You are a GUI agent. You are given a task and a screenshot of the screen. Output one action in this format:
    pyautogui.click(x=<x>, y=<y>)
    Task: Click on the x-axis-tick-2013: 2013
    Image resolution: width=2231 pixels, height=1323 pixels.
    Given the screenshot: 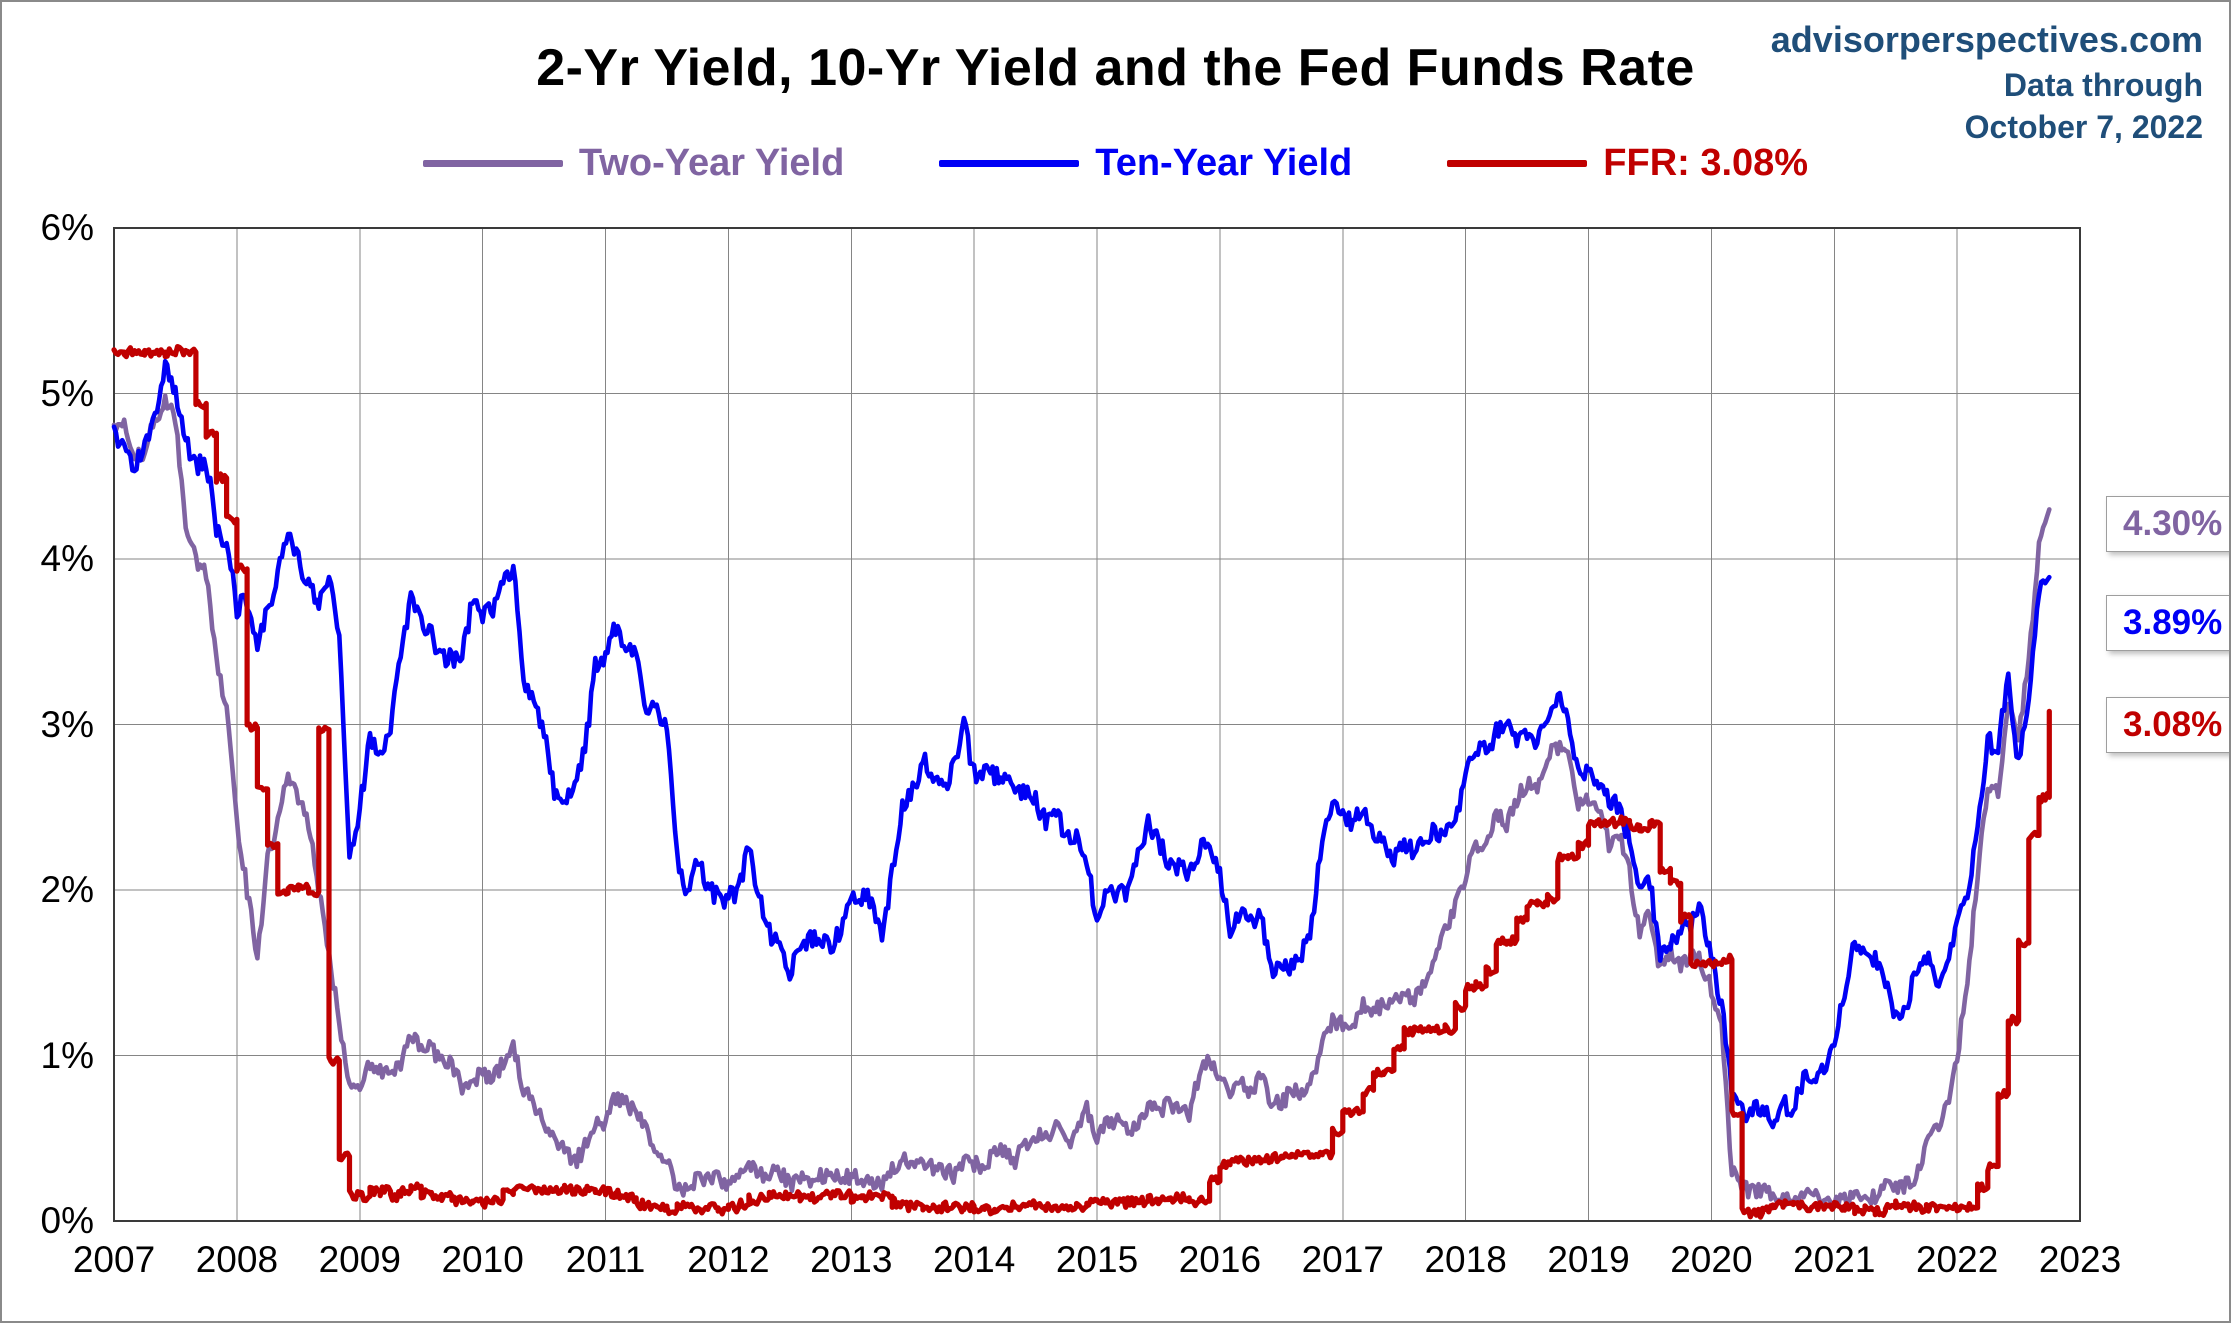 What is the action you would take?
    pyautogui.click(x=851, y=1259)
    